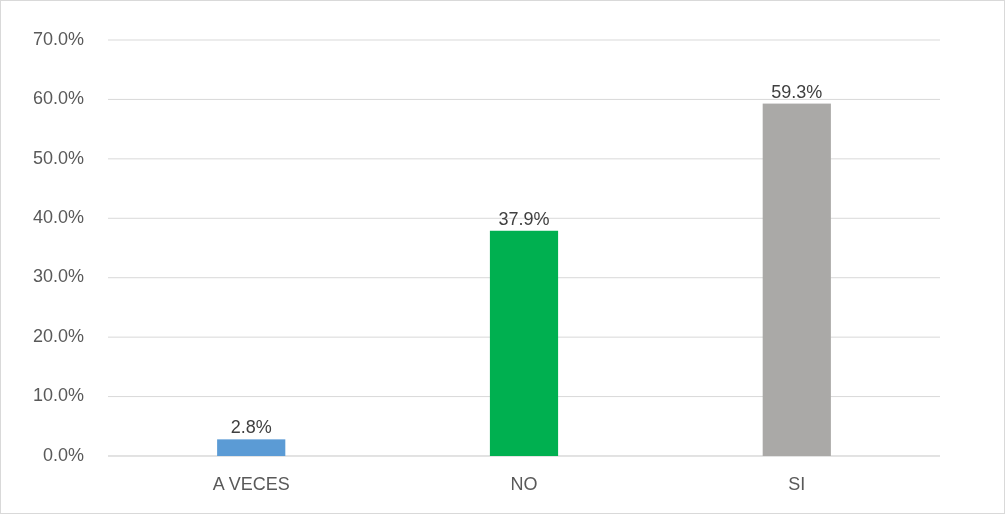  Describe the element at coordinates (251, 427) in the screenshot. I see `data-label: 2.8%` at that location.